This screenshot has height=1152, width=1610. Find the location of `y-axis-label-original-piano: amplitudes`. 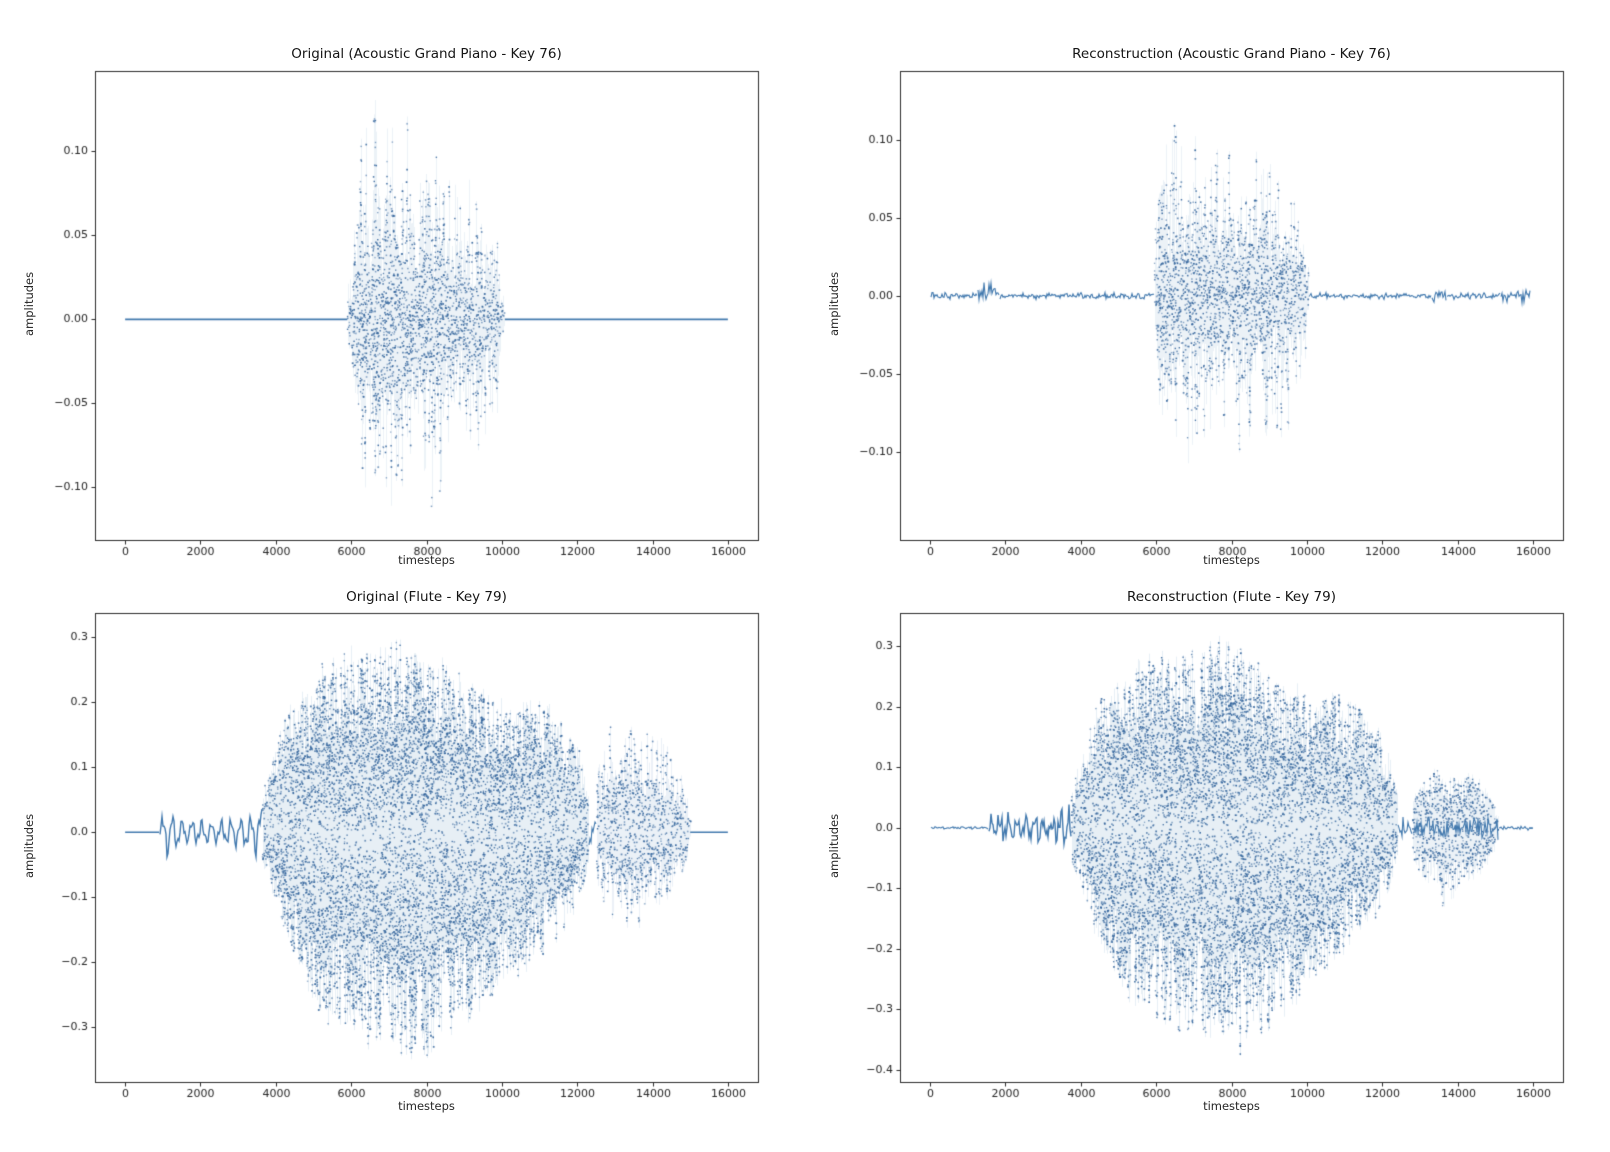

y-axis-label-original-piano: amplitudes is located at coordinates (29, 303).